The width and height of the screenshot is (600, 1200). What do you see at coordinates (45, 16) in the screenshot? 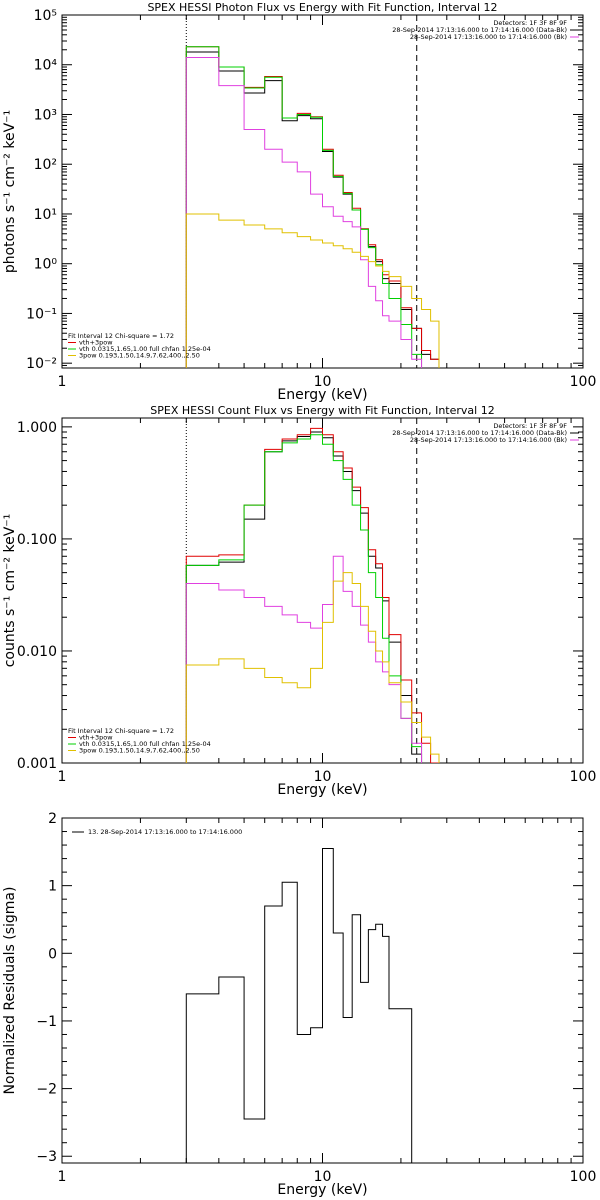
I see `y-tick-label: 10⁵` at bounding box center [45, 16].